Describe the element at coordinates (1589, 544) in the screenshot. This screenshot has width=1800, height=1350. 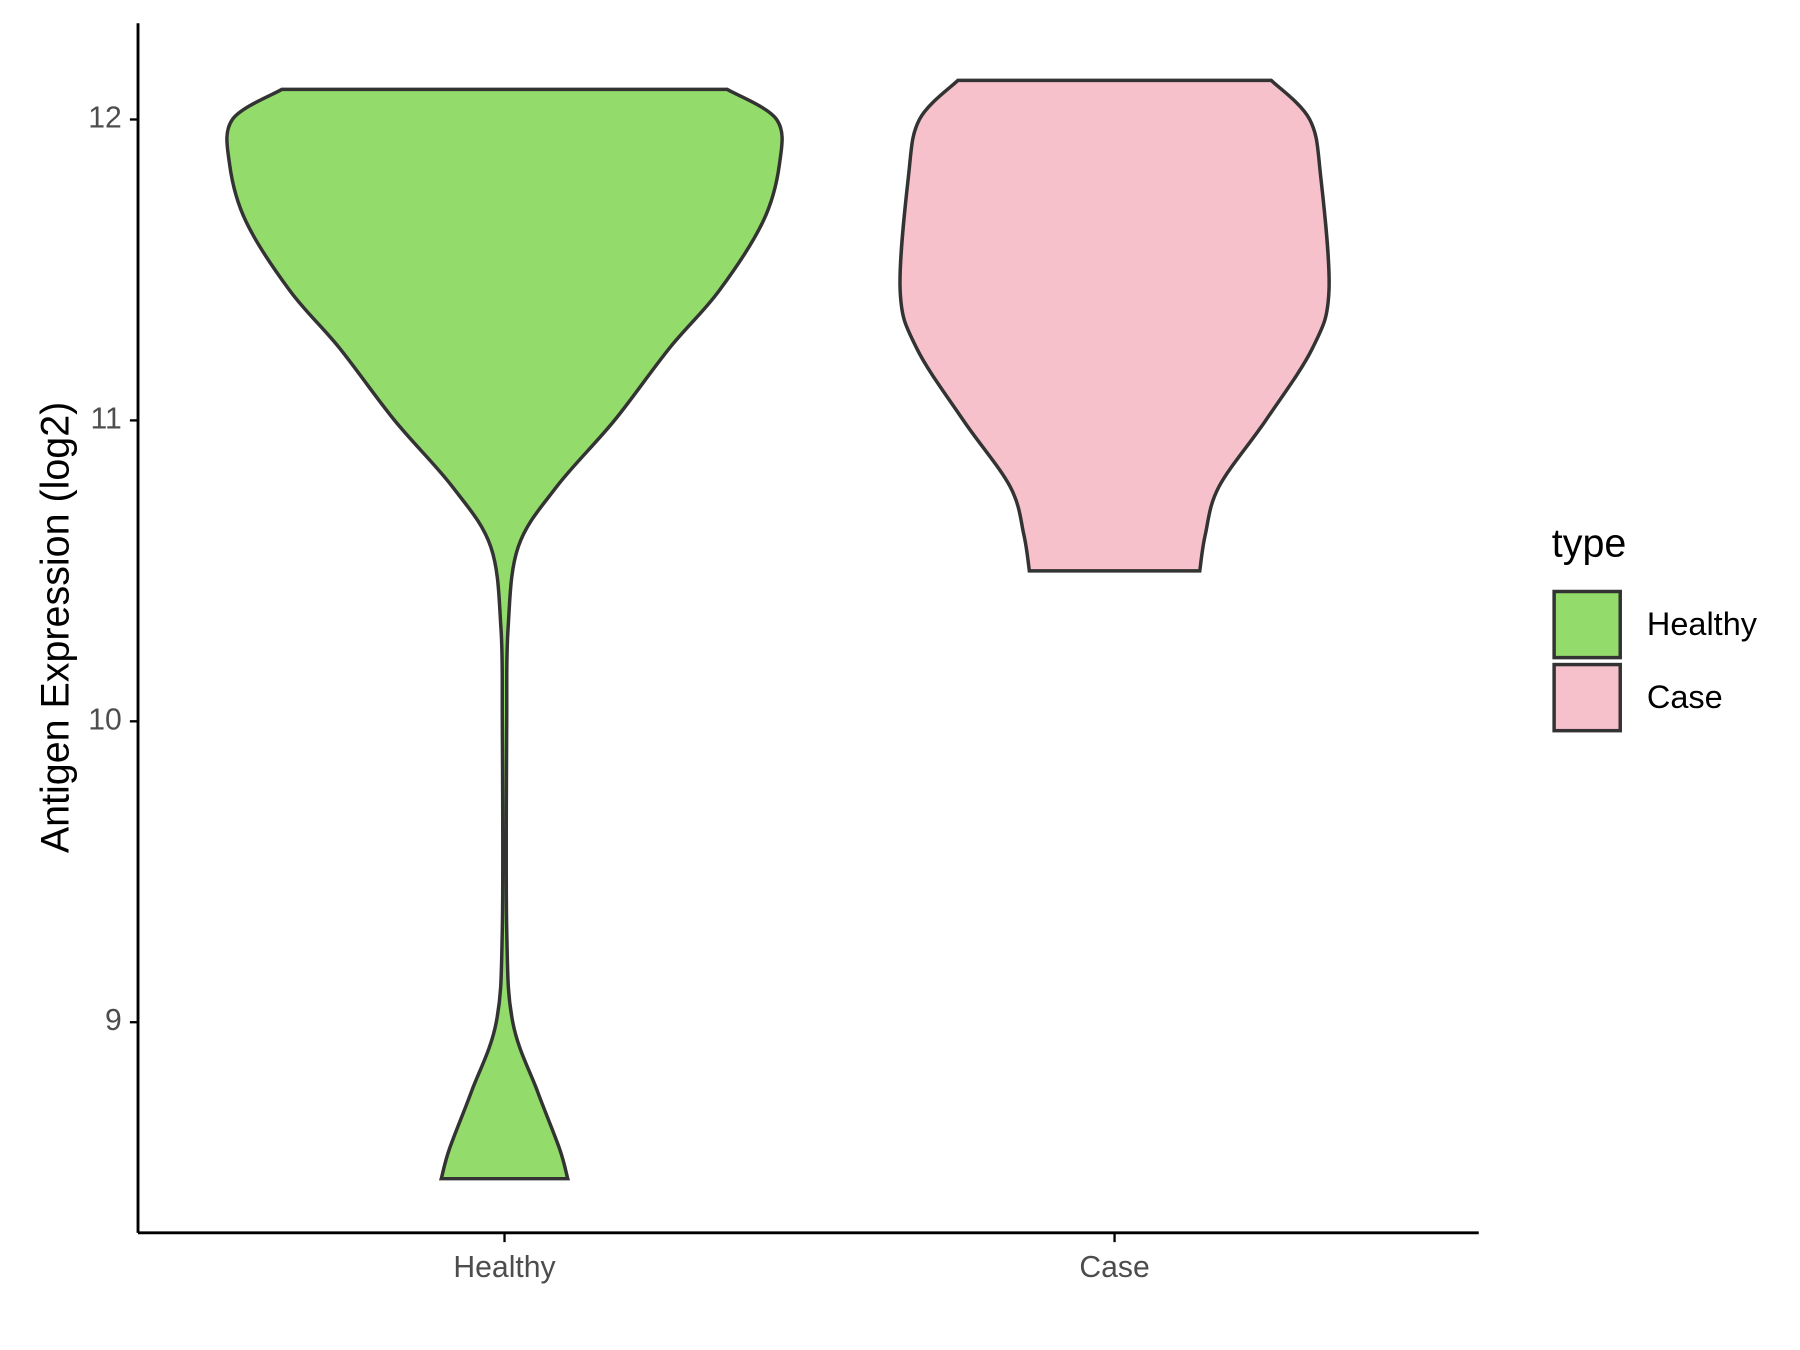
I see `legend-title: type` at that location.